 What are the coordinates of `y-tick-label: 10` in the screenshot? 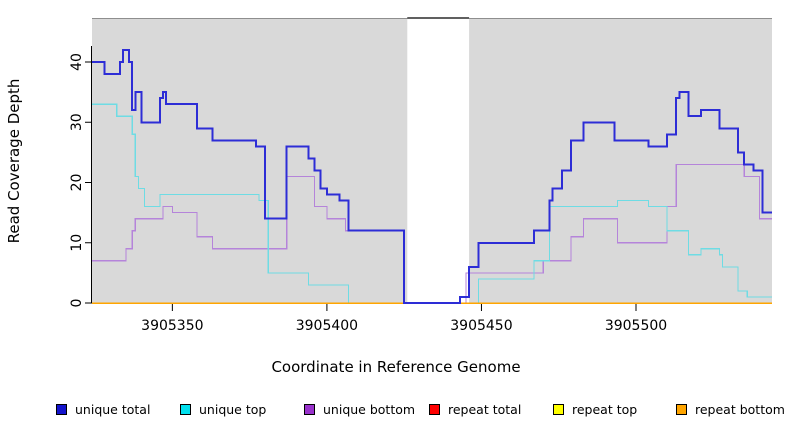 It's located at (77, 243).